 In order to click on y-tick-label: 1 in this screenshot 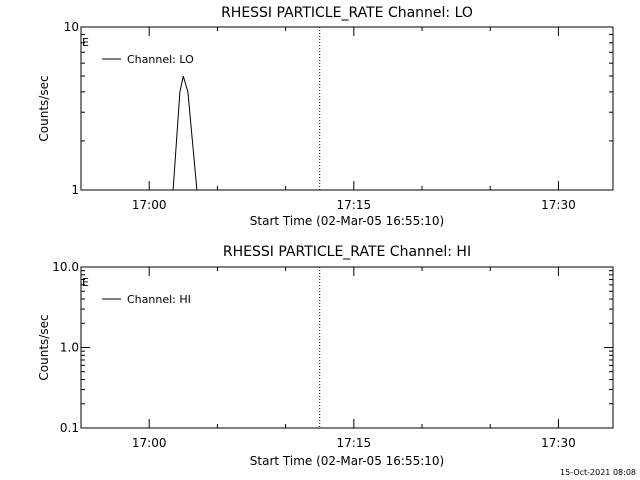, I will do `click(75, 190)`.